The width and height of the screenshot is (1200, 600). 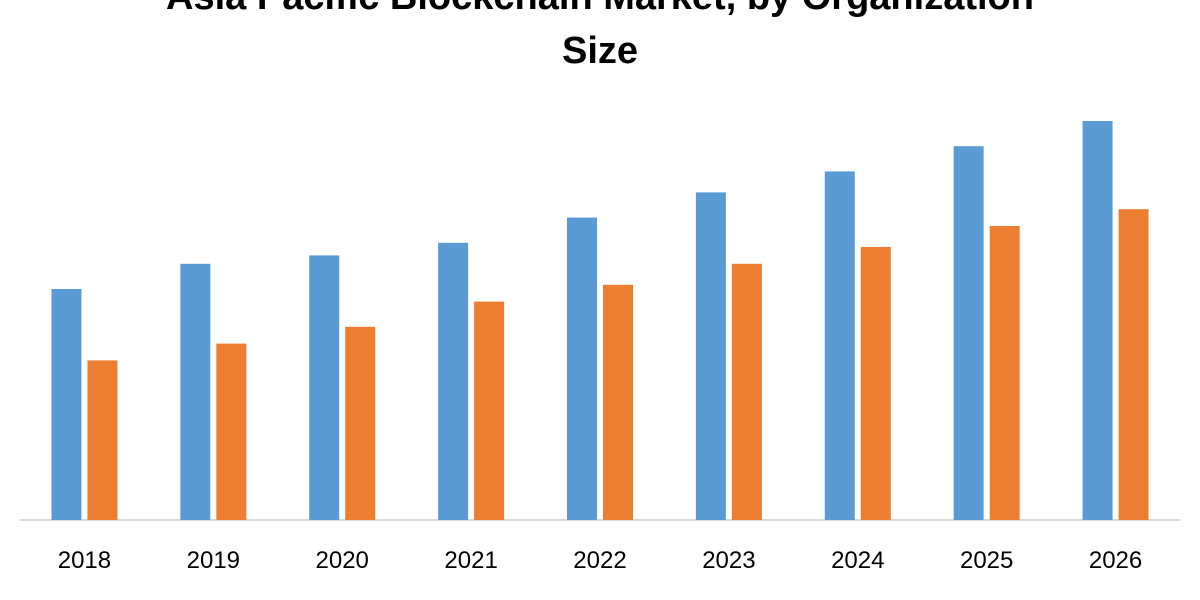 What do you see at coordinates (1133, 364) in the screenshot?
I see `bar-series-2-2026` at bounding box center [1133, 364].